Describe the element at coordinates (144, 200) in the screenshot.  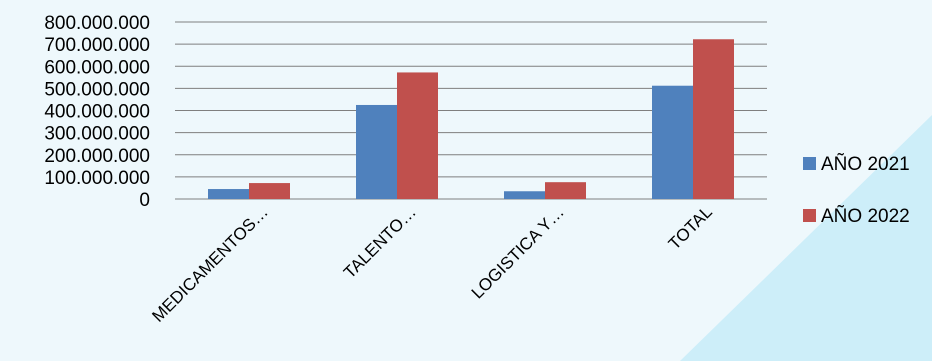
I see `y-tick-label: 0` at that location.